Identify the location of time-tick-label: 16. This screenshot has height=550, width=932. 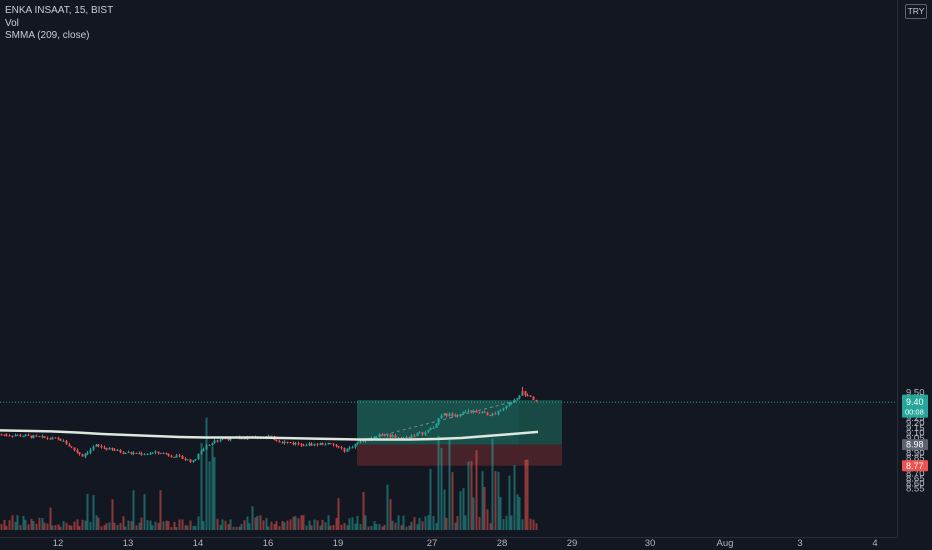
(268, 543).